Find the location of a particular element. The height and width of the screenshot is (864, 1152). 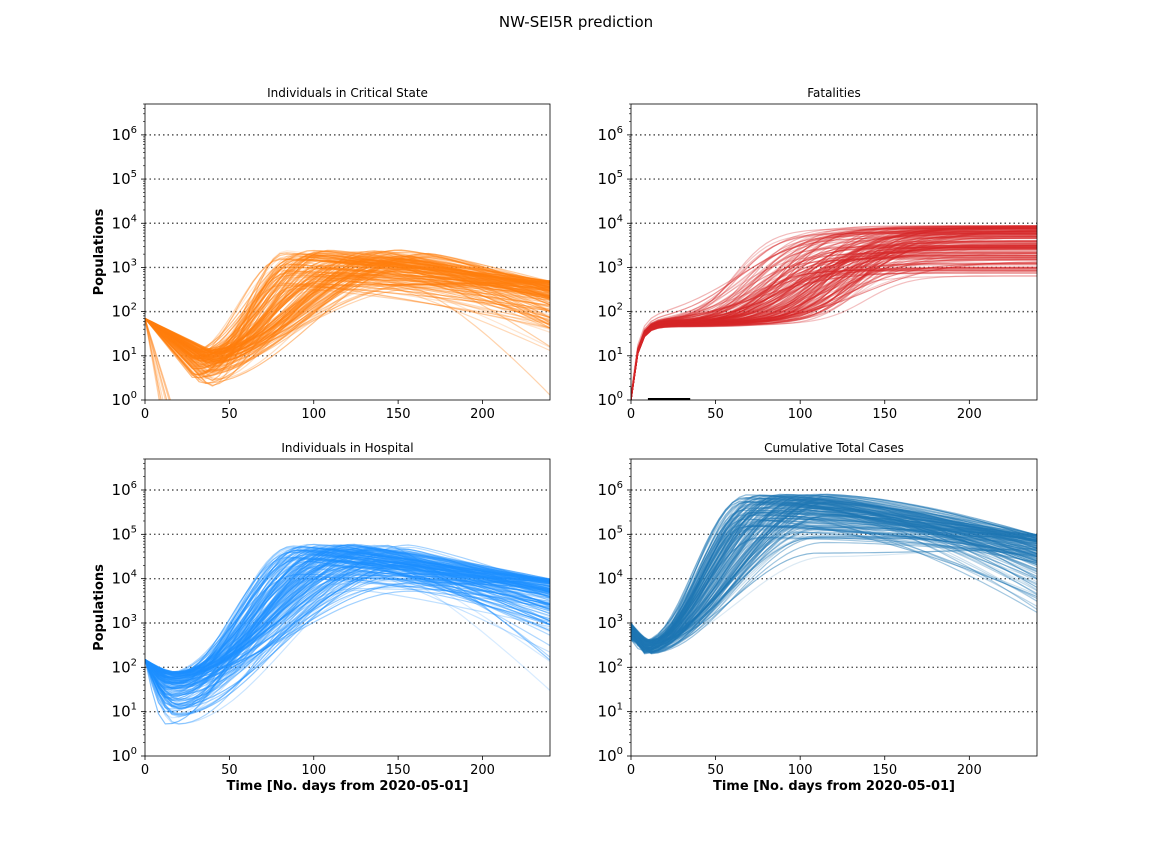

figure-title: NW-SEI5R prediction is located at coordinates (576, 22).